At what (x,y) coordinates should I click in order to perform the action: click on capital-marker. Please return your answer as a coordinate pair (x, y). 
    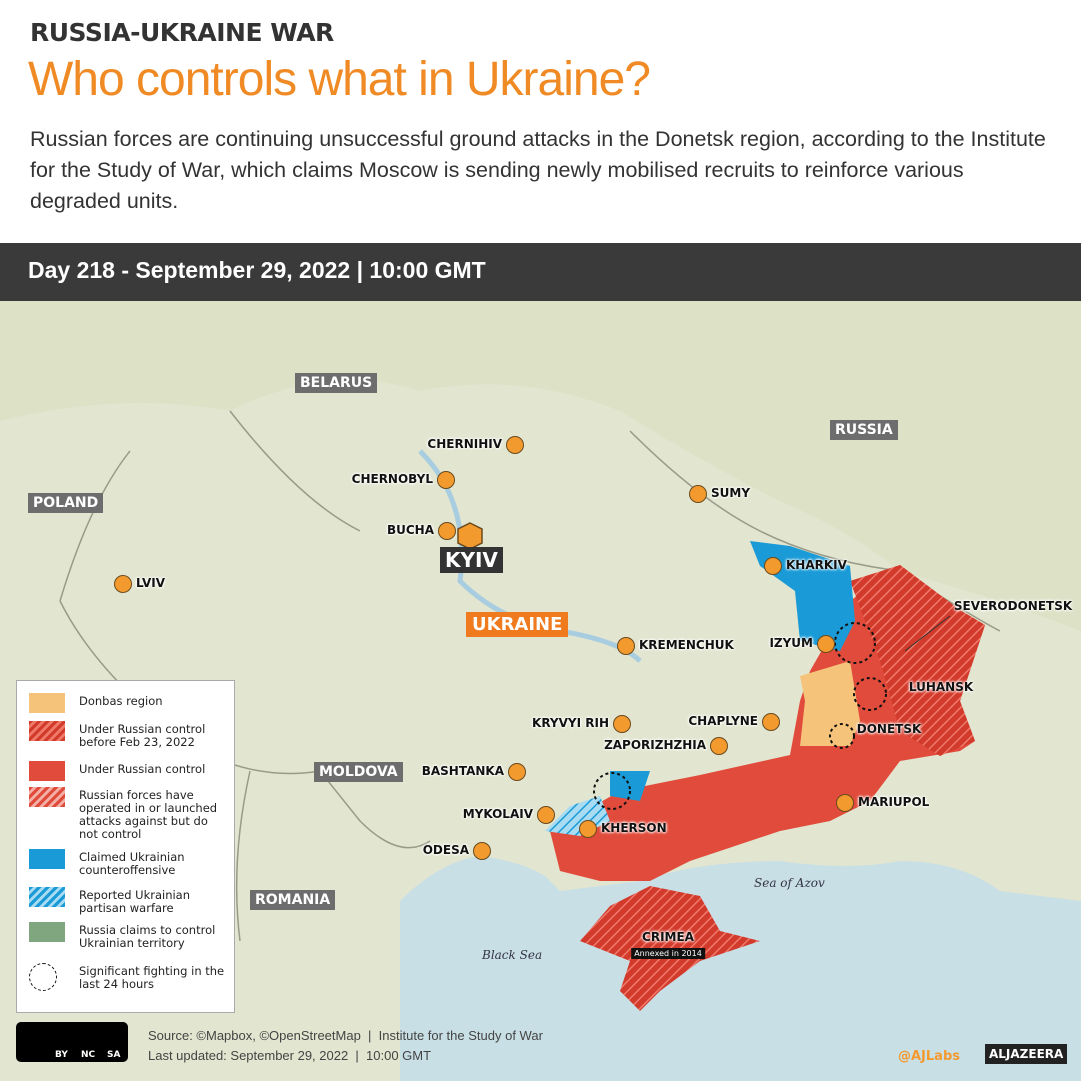
    Looking at the image, I should click on (470, 536).